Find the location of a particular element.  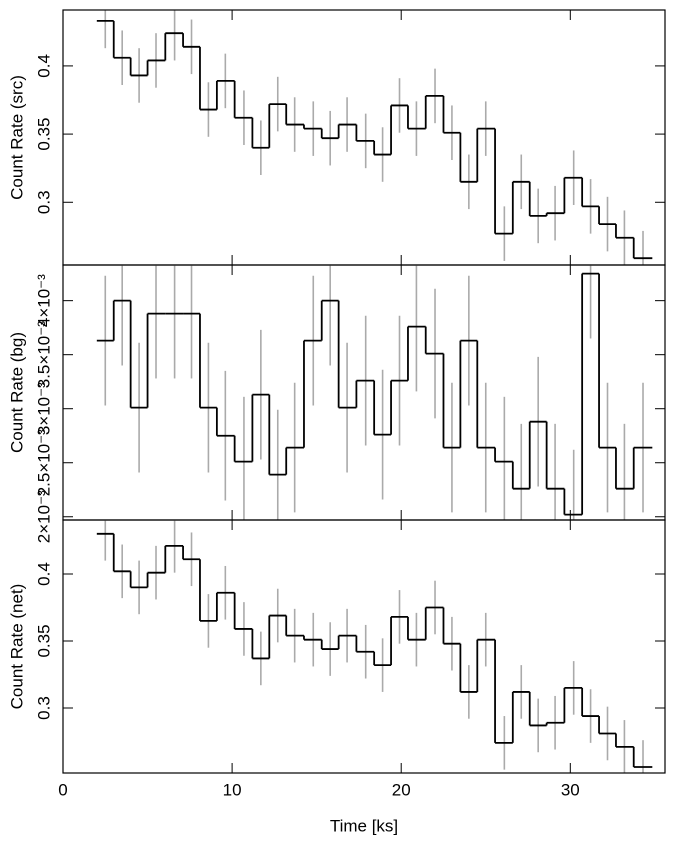

x-tick-label: 0 is located at coordinates (62, 789).